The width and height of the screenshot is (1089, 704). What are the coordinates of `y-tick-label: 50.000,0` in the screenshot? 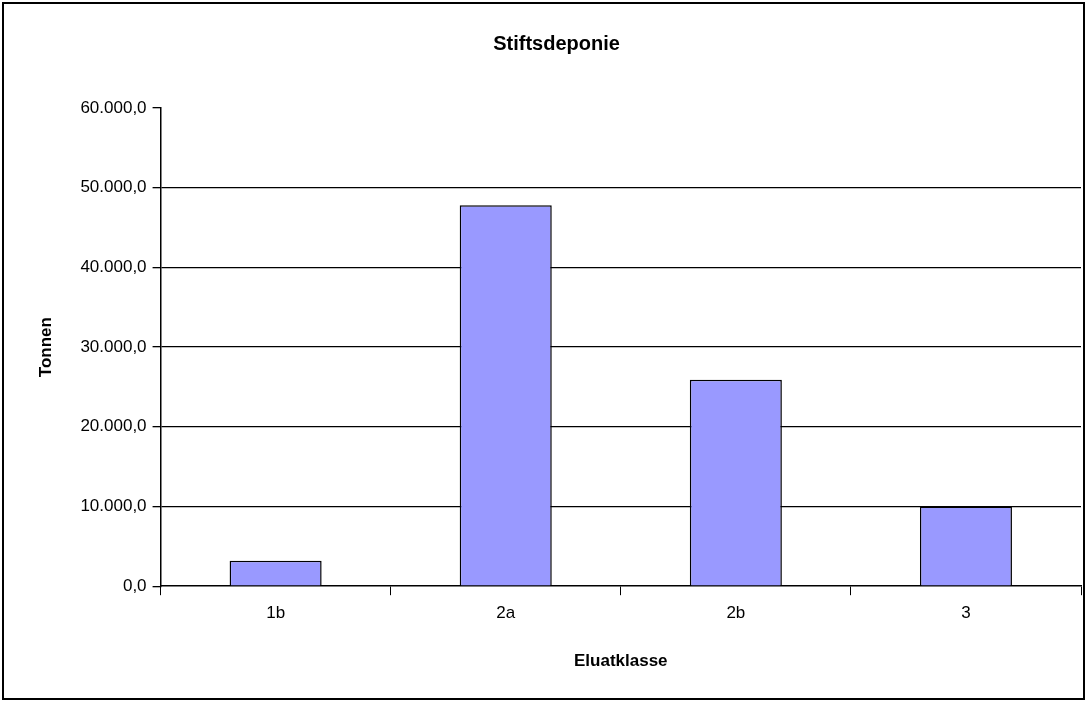 It's located at (113, 187).